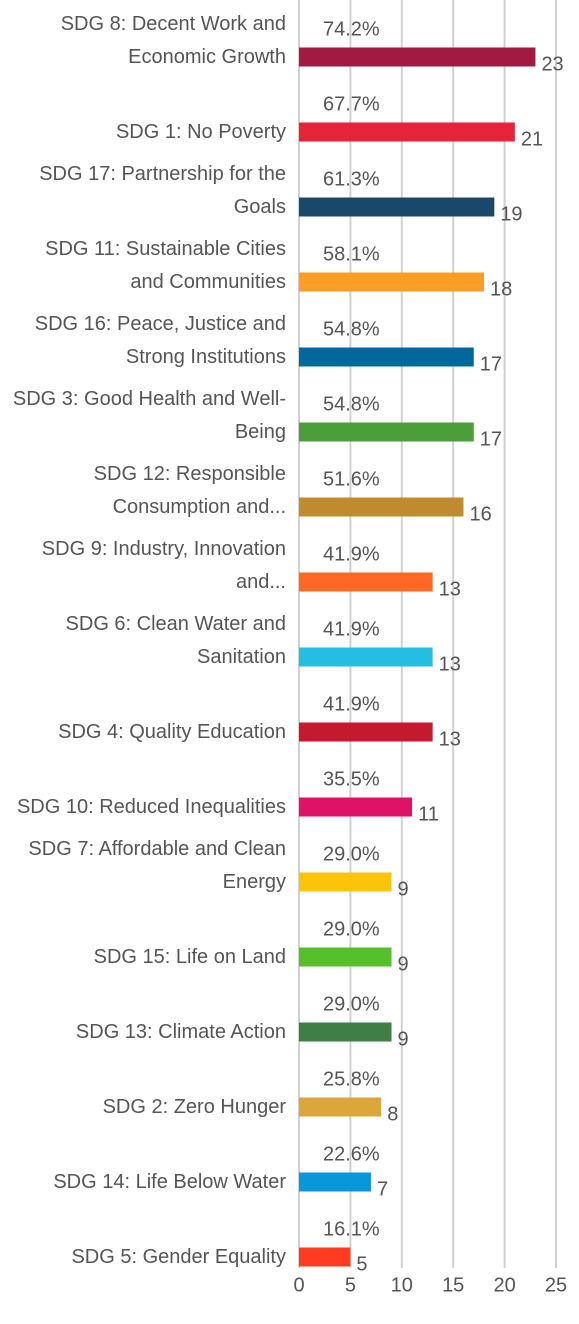  What do you see at coordinates (157, 865) in the screenshot?
I see `category-label: SDG 7: Affordable and Clean Energy` at bounding box center [157, 865].